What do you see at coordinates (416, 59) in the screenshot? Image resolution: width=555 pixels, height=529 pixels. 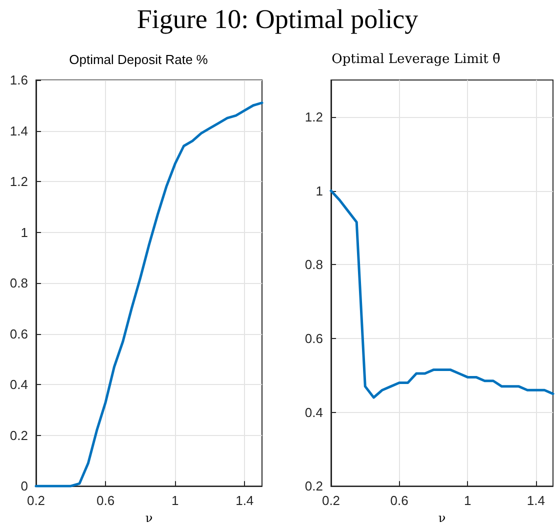 I see `chart-title: Optimal Leverage Limit θ̄` at bounding box center [416, 59].